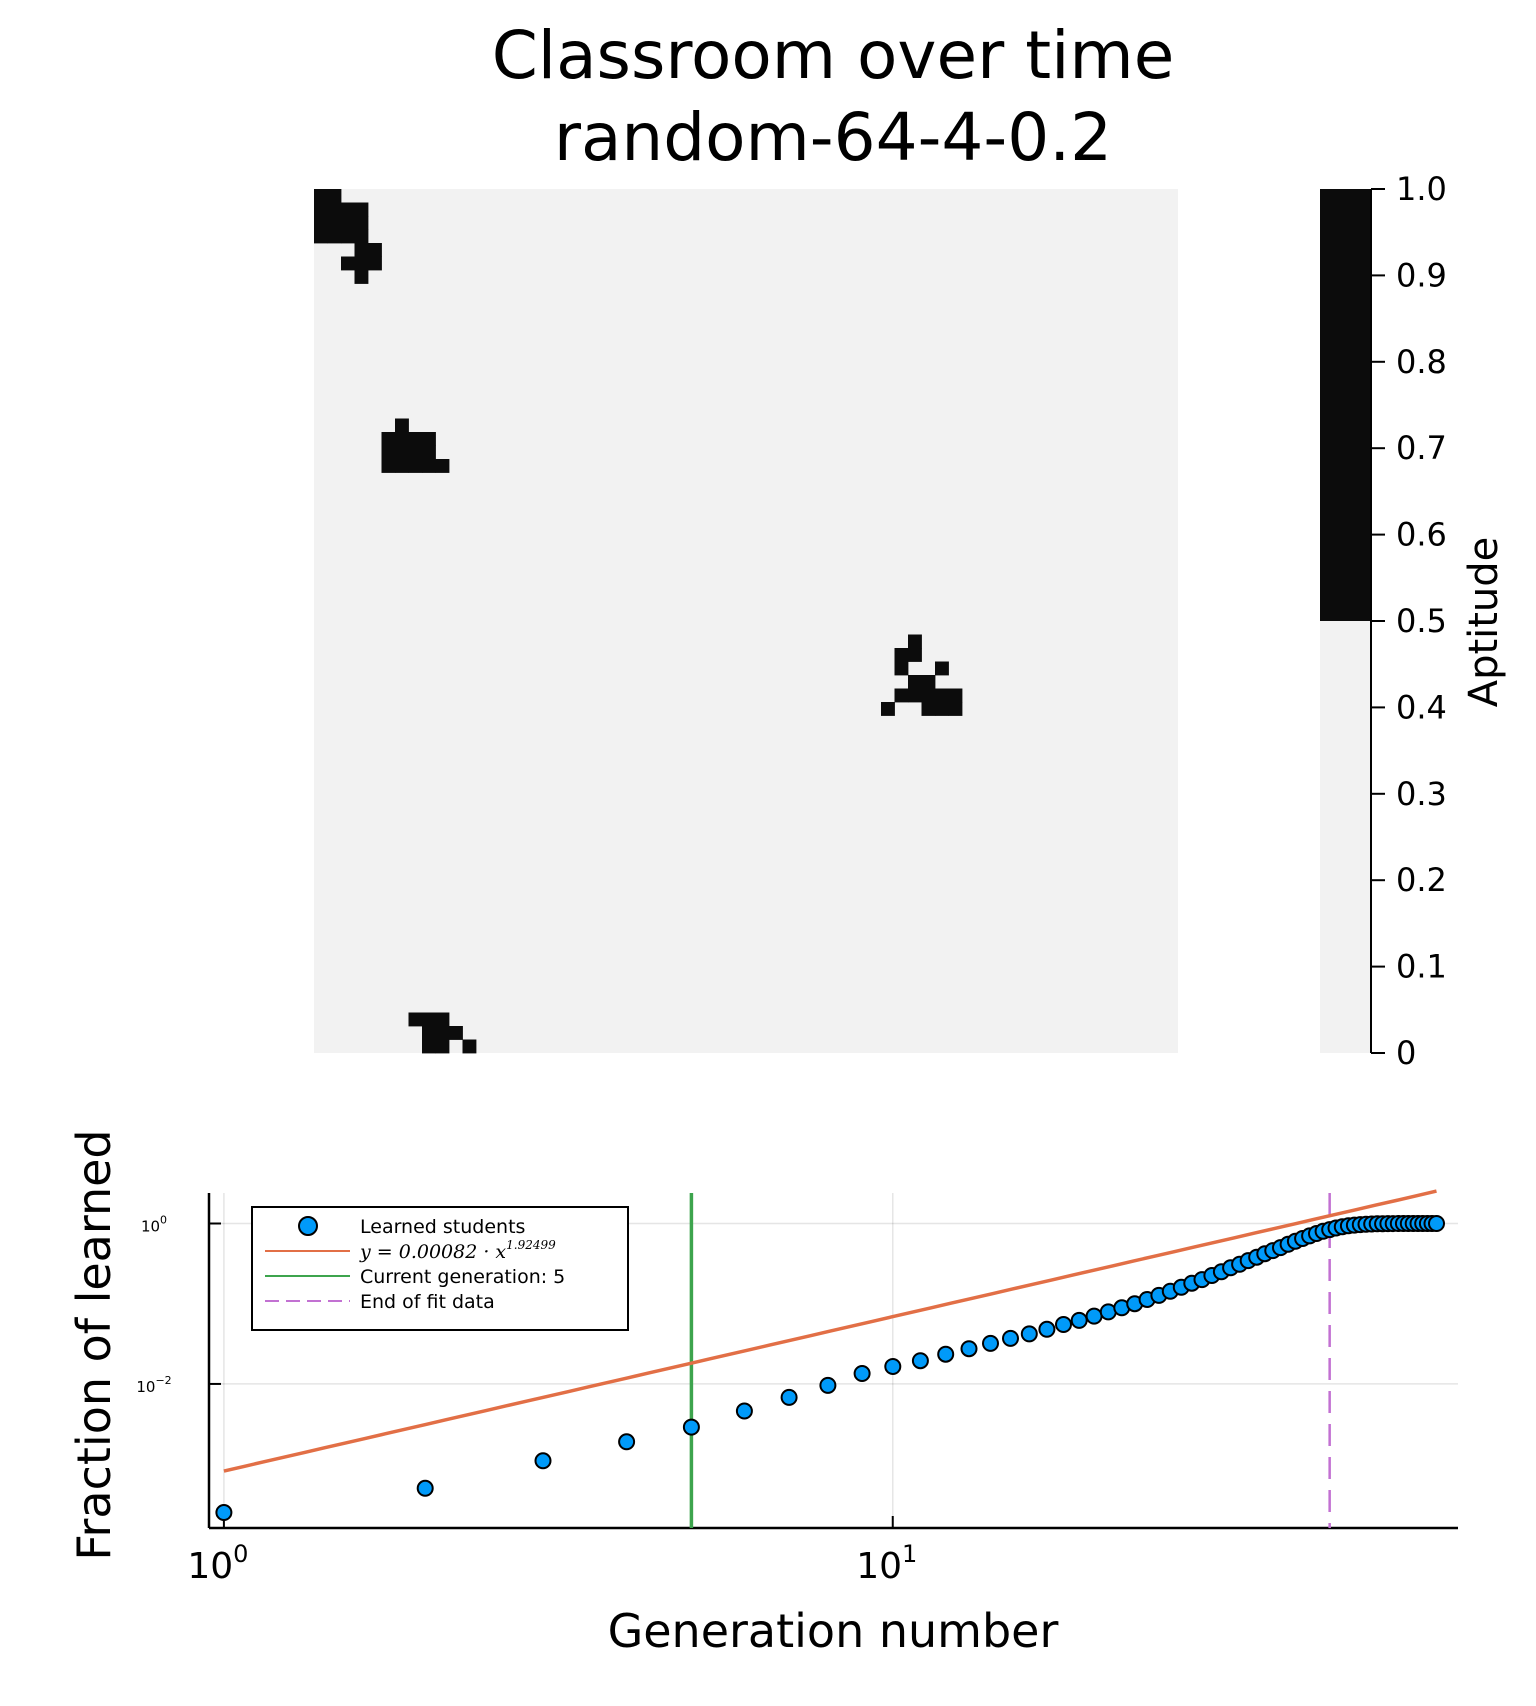  What do you see at coordinates (1421, 275) in the screenshot?
I see `colorbar-tick-label: 0.9` at bounding box center [1421, 275].